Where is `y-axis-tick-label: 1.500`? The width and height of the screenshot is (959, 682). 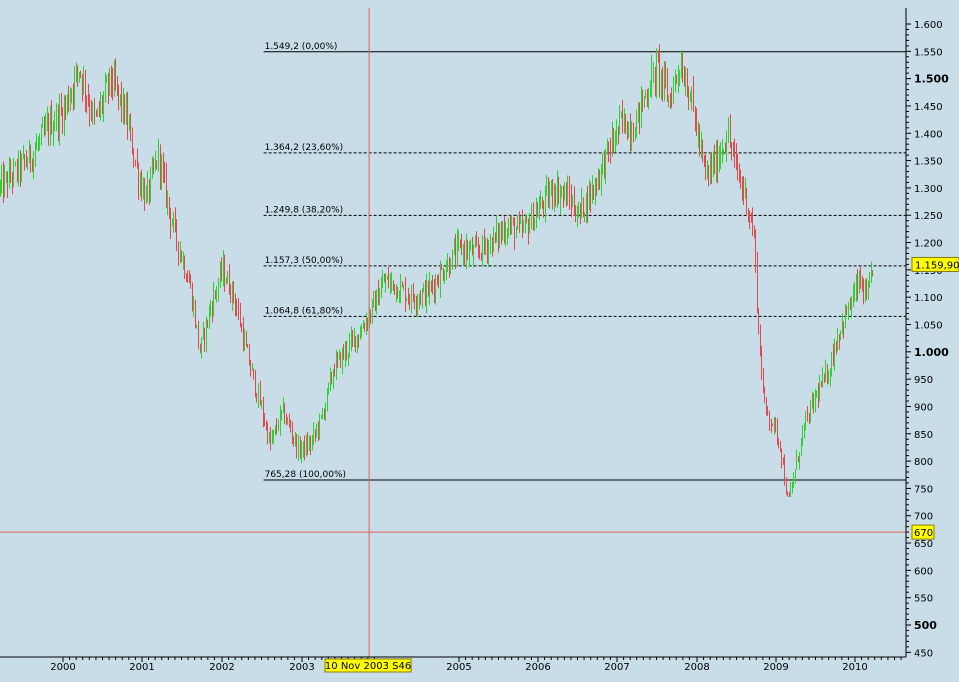
y-axis-tick-label: 1.500 is located at coordinates (931, 79).